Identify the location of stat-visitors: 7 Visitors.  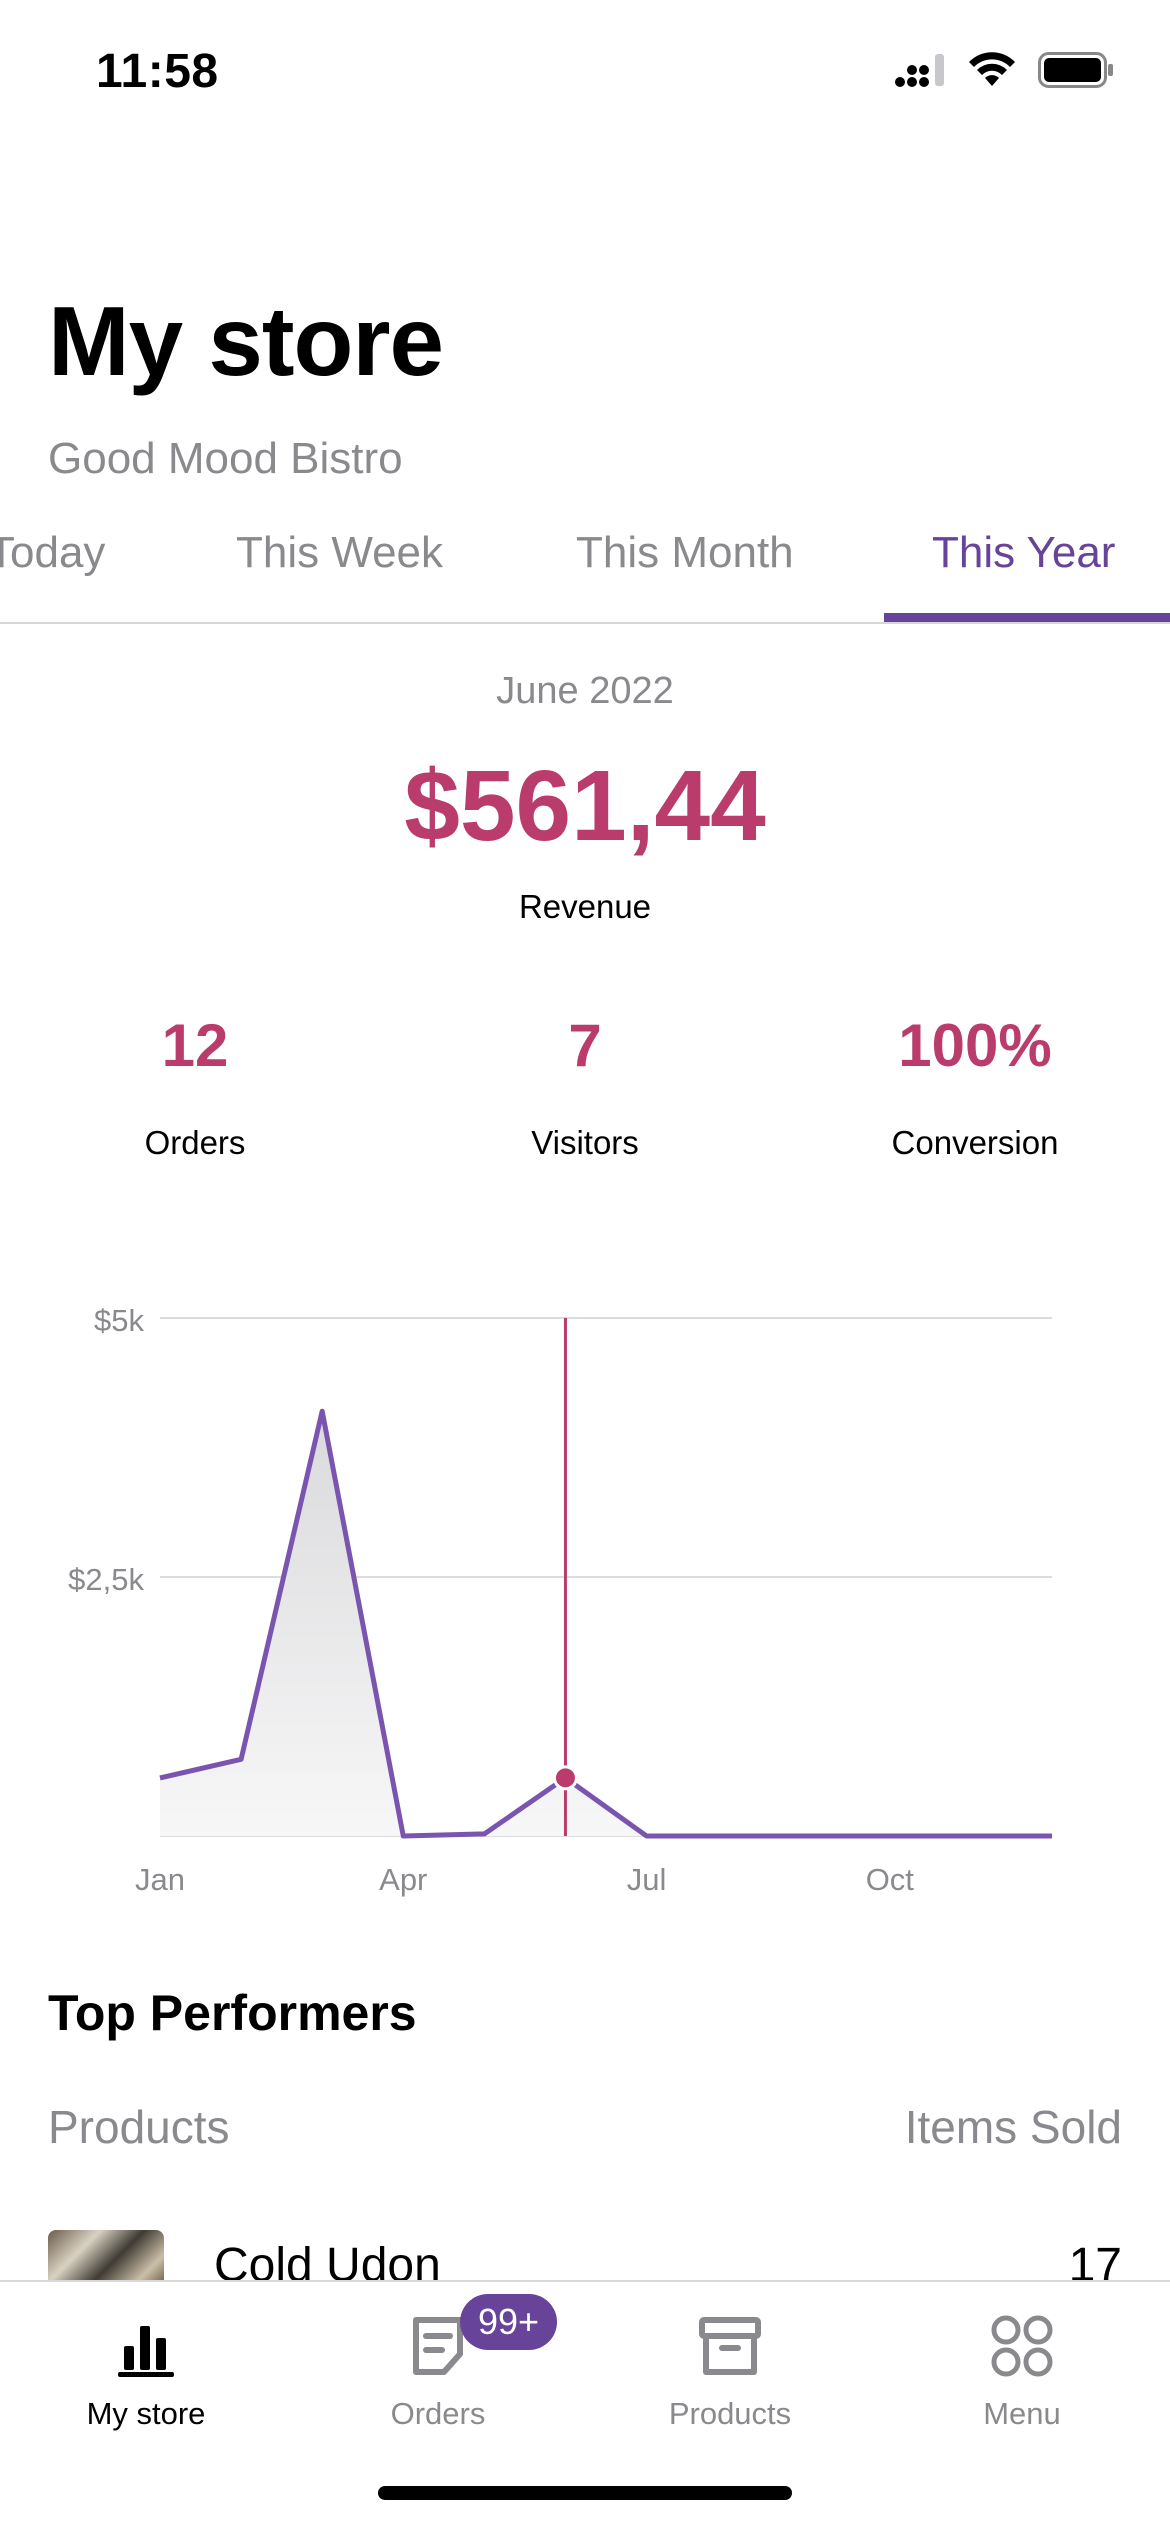
(585, 1089).